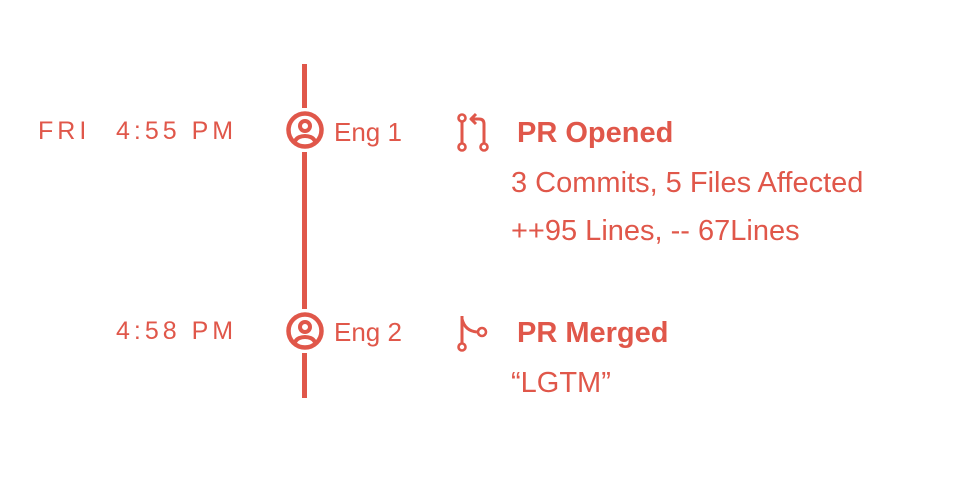  I want to click on event-1-title: PR Opened, so click(595, 133).